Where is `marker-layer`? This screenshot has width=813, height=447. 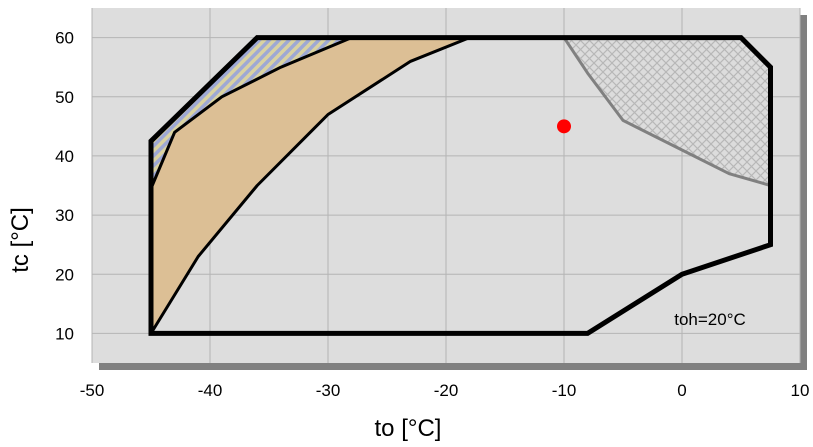
marker-layer is located at coordinates (564, 126).